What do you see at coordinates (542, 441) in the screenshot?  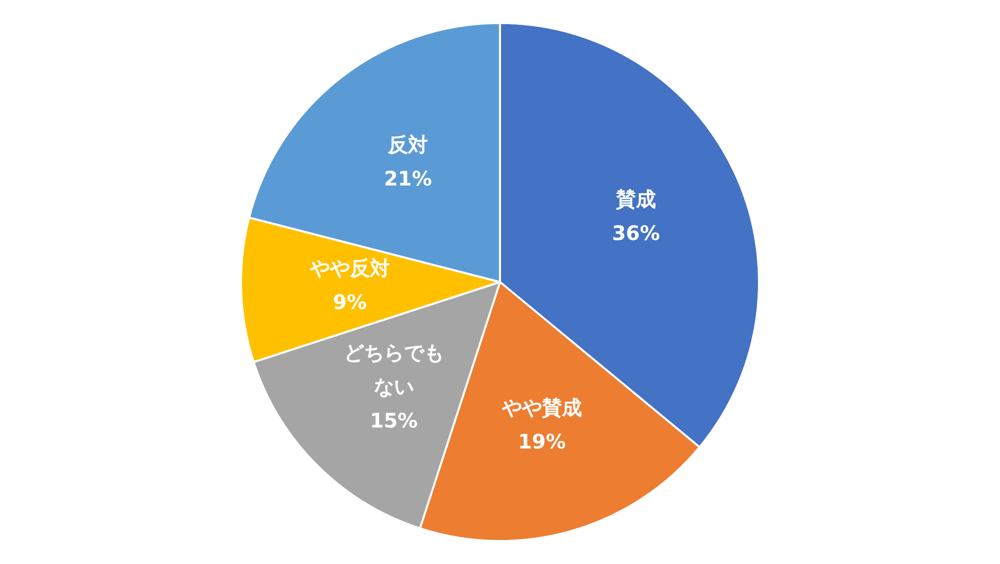 I see `data-label: 19%` at bounding box center [542, 441].